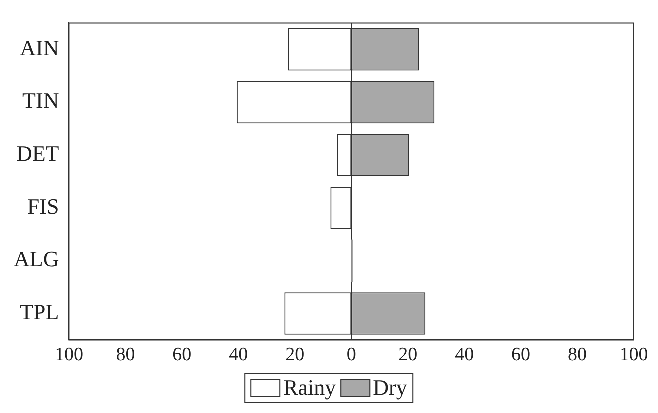 The width and height of the screenshot is (658, 413). Describe the element at coordinates (41, 101) in the screenshot. I see `y-tick-label: TIN` at that location.